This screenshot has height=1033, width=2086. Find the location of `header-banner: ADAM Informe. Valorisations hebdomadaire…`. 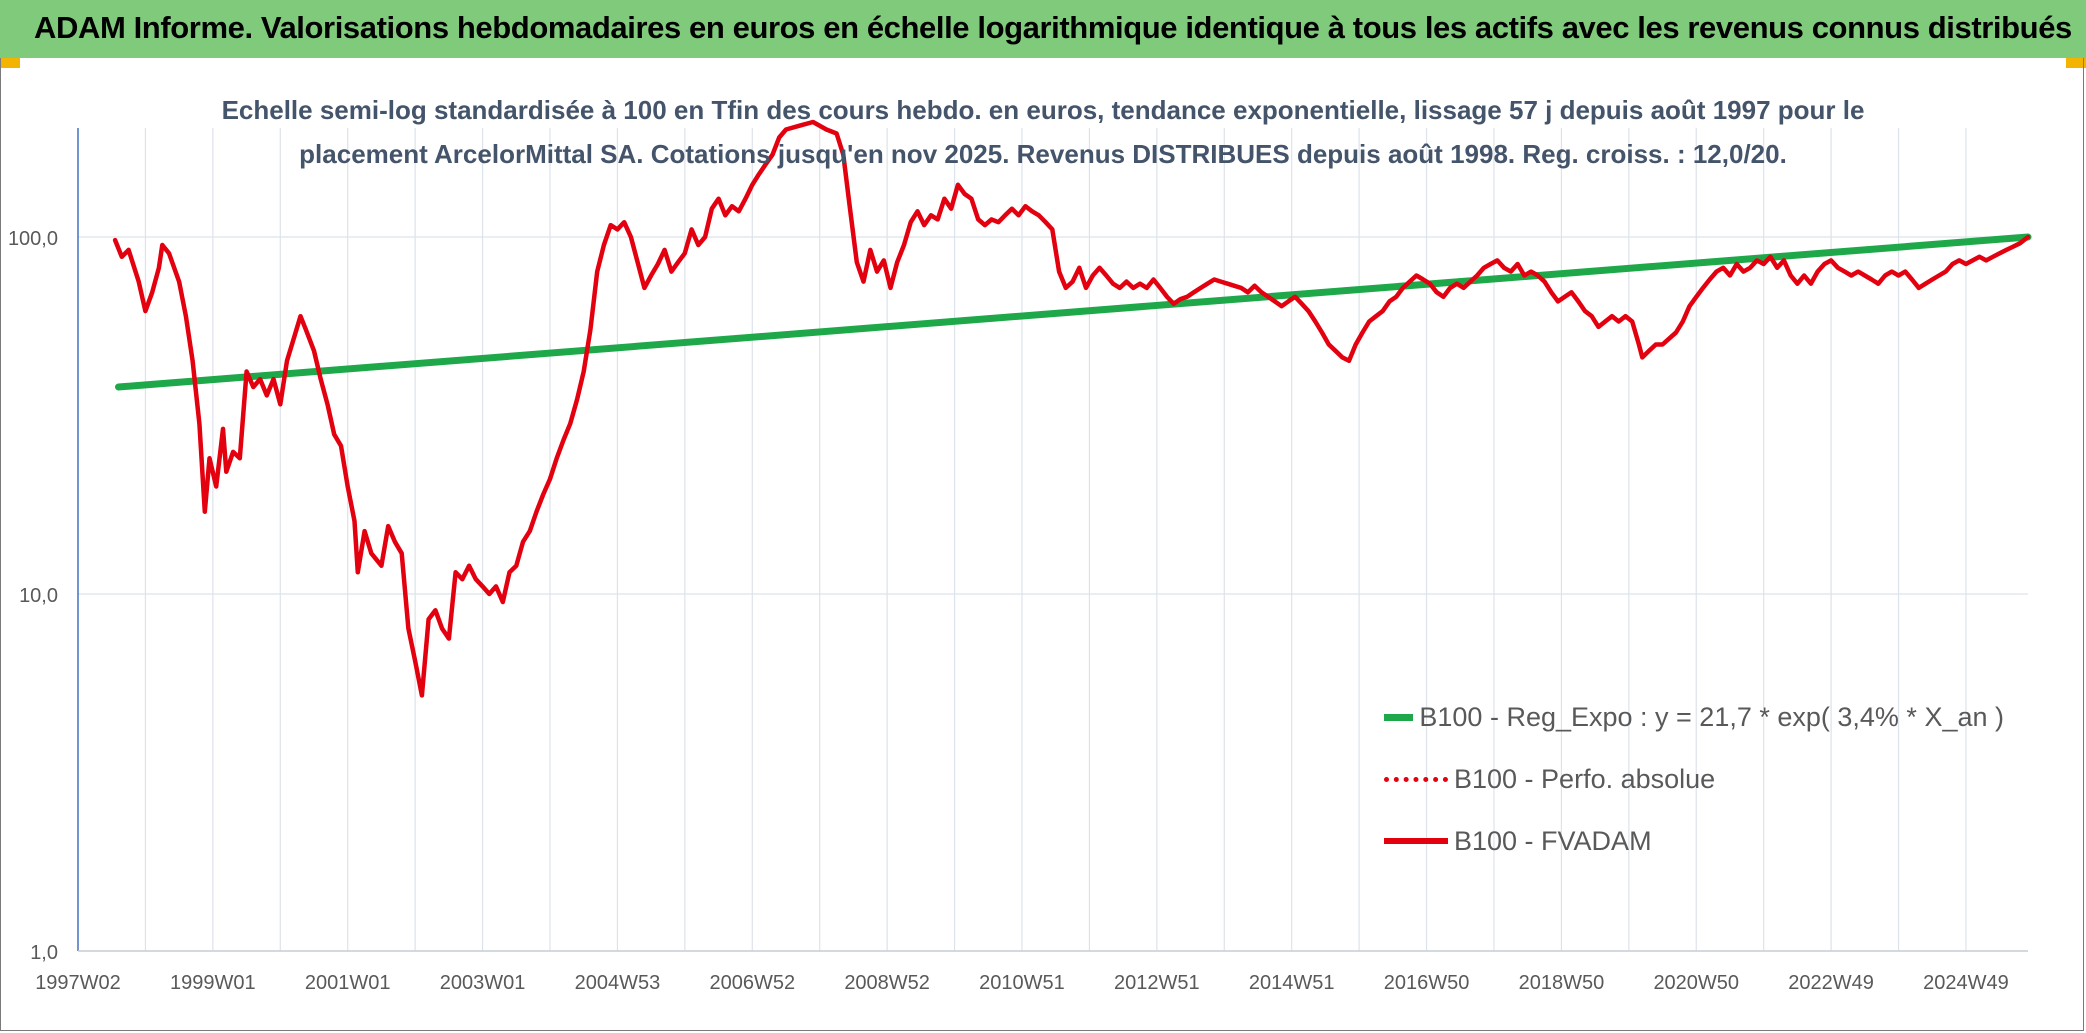

header-banner: ADAM Informe. Valorisations hebdomadaire… is located at coordinates (1043, 29).